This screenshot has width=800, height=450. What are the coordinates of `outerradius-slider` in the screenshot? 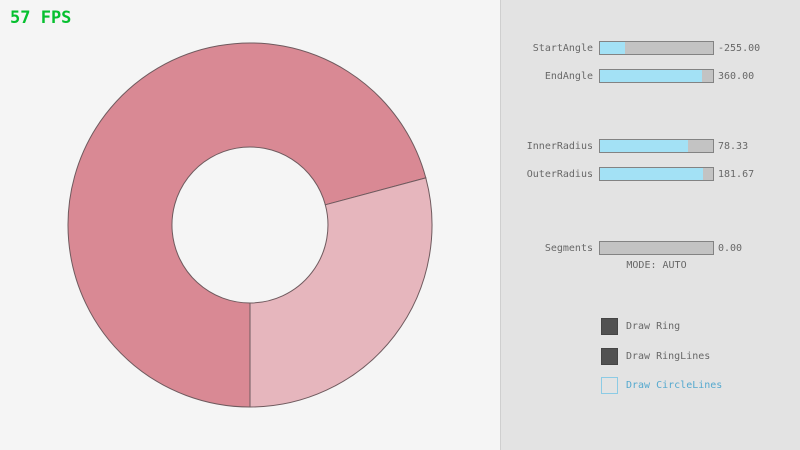 It's located at (656, 174).